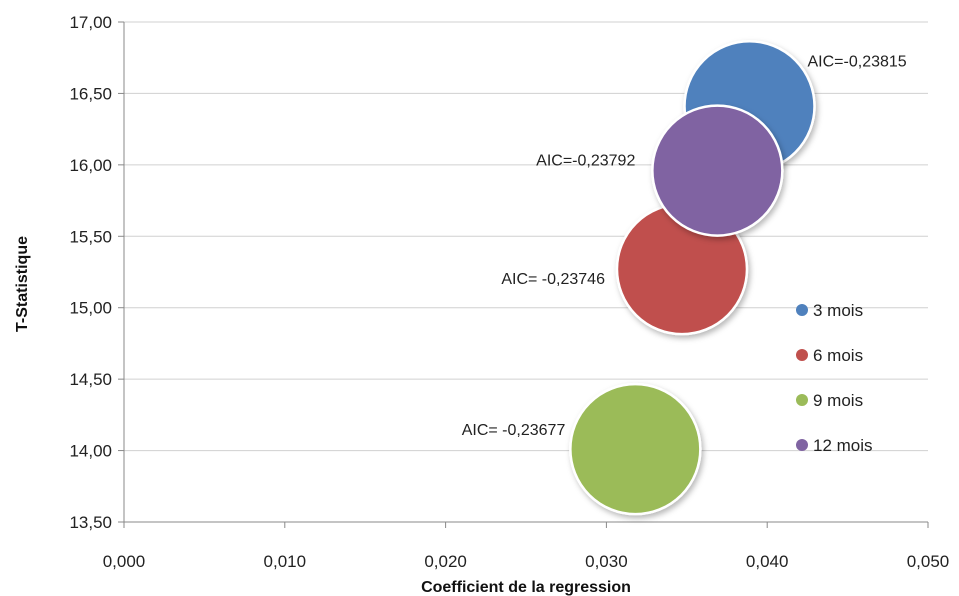 The height and width of the screenshot is (596, 959). Describe the element at coordinates (802, 400) in the screenshot. I see `legend-marker-9-mois` at that location.